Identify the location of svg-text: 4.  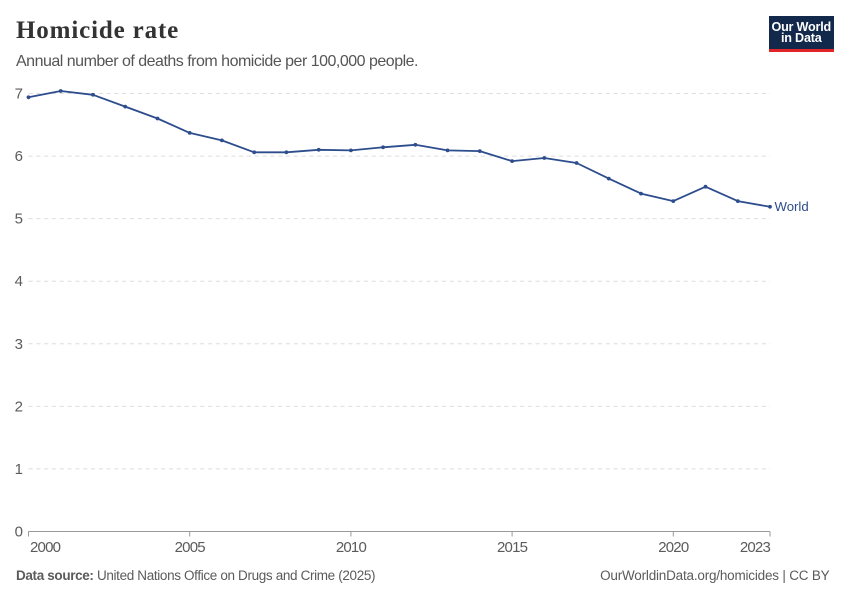
(19, 281).